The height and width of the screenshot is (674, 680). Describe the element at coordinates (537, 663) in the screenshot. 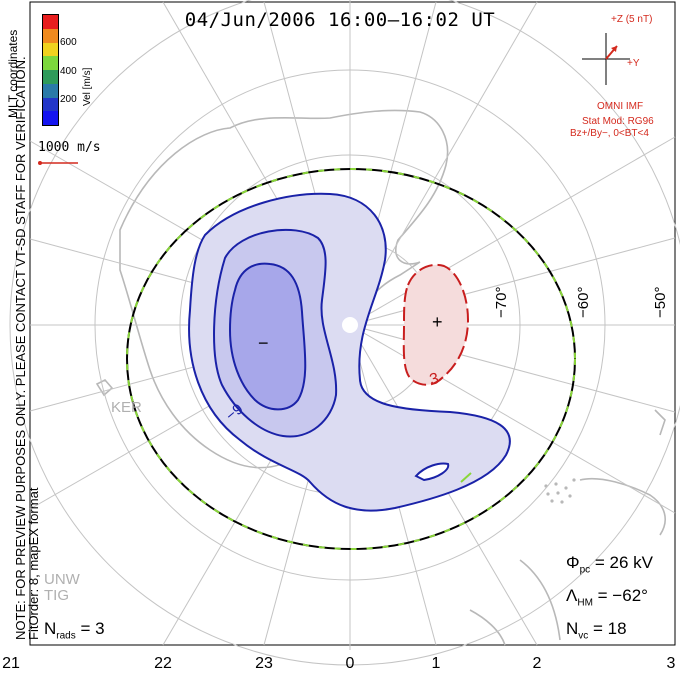

I see `mlt-label-2: 2` at that location.